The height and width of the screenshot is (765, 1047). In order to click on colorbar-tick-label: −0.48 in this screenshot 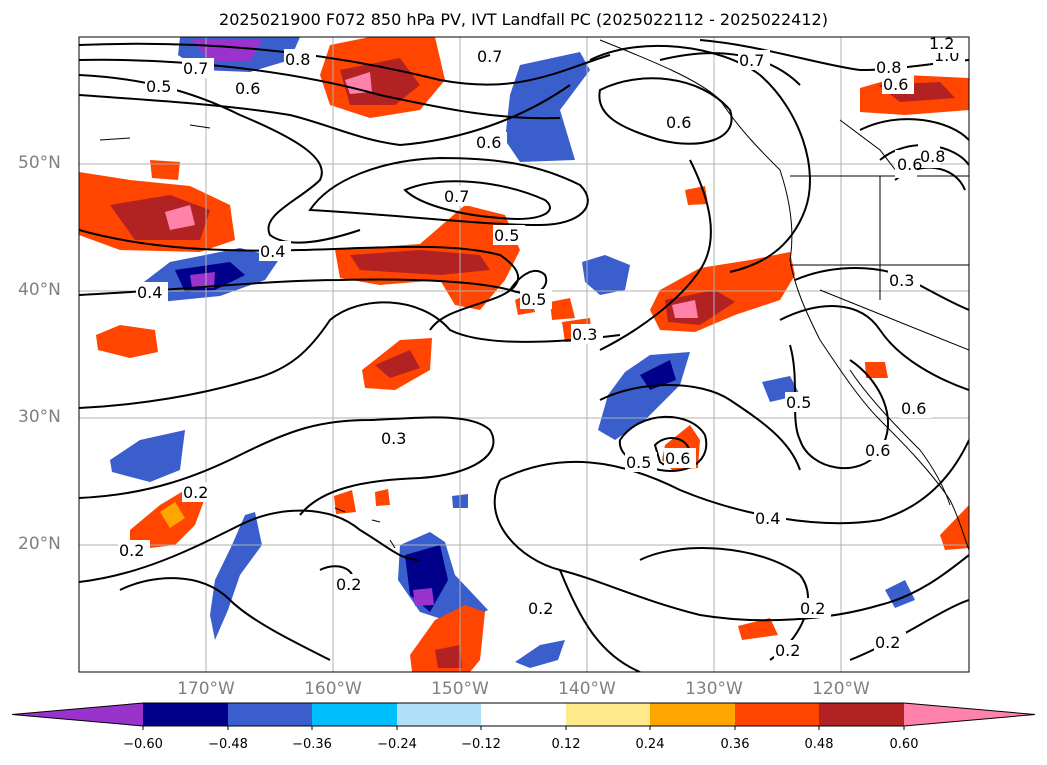, I will do `click(228, 744)`.